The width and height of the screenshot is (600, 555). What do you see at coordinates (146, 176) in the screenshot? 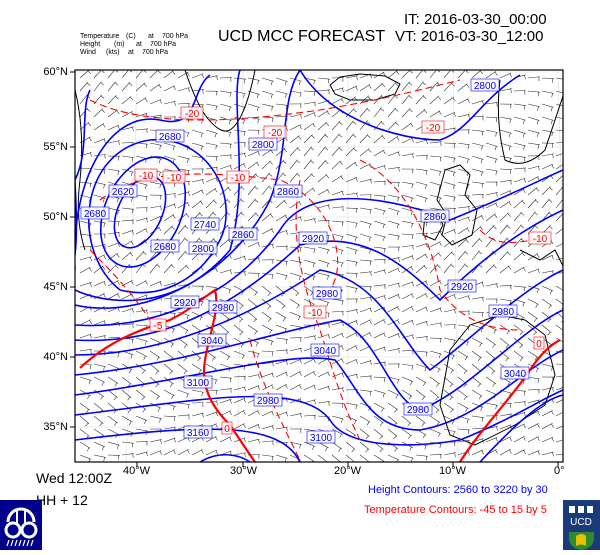
I see `temperature-contour-label: -10` at bounding box center [146, 176].